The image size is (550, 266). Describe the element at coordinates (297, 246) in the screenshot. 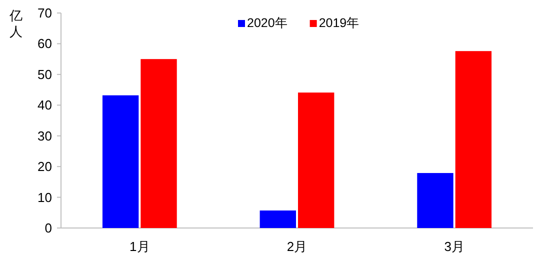

I see `x-tick-label: 2月` at that location.